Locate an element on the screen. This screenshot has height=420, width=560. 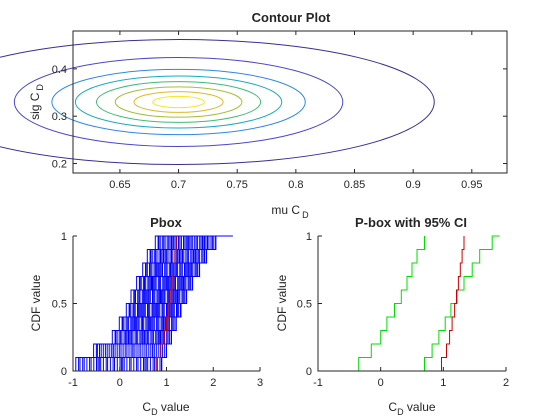
contour-plot-title: Contour Plot is located at coordinates (291, 17).